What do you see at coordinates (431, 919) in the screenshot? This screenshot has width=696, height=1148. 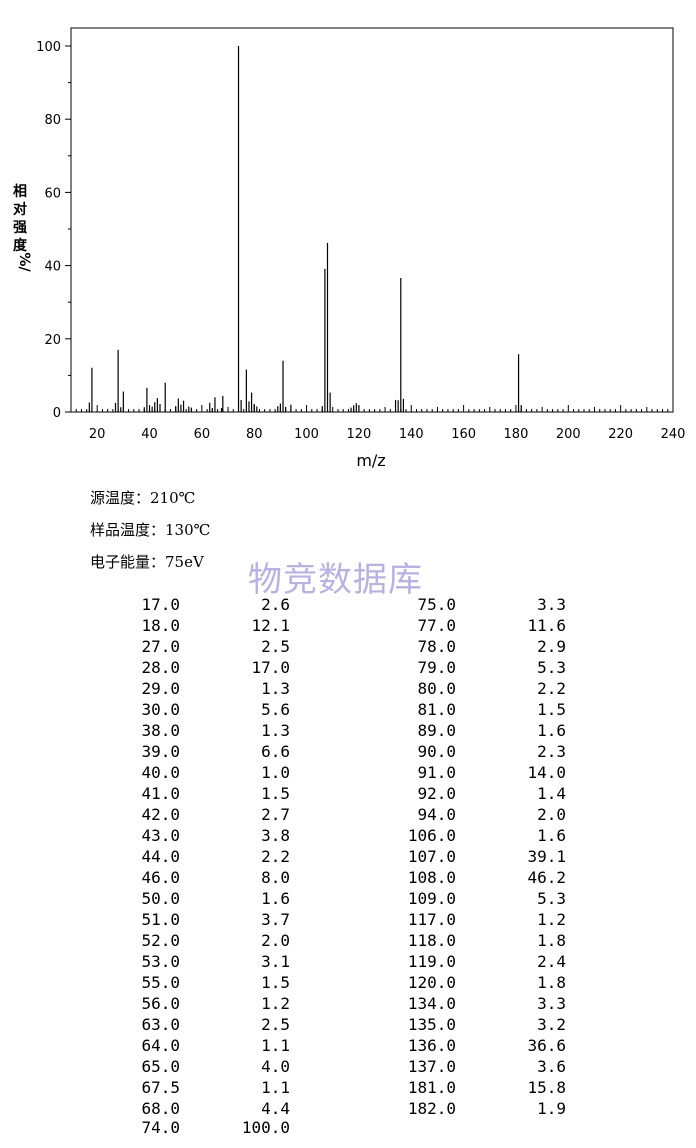 I see `table-mz-value: 117.0` at bounding box center [431, 919].